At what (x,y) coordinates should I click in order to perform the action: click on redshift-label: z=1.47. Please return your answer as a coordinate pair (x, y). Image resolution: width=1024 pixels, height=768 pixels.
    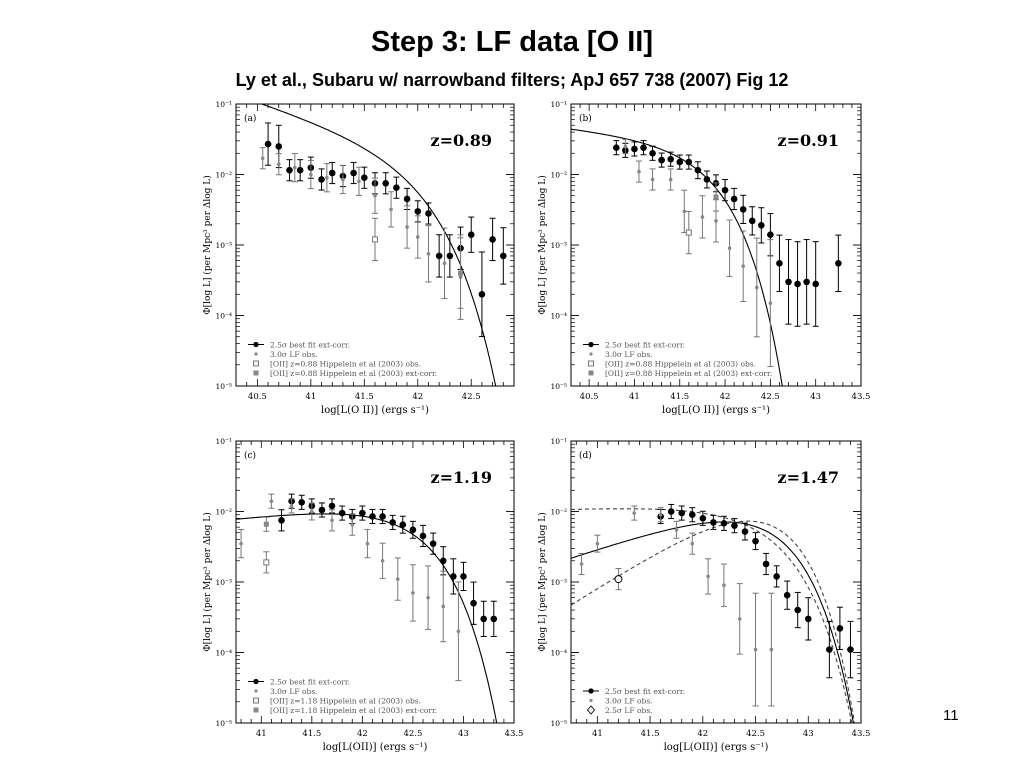
    Looking at the image, I should click on (808, 477).